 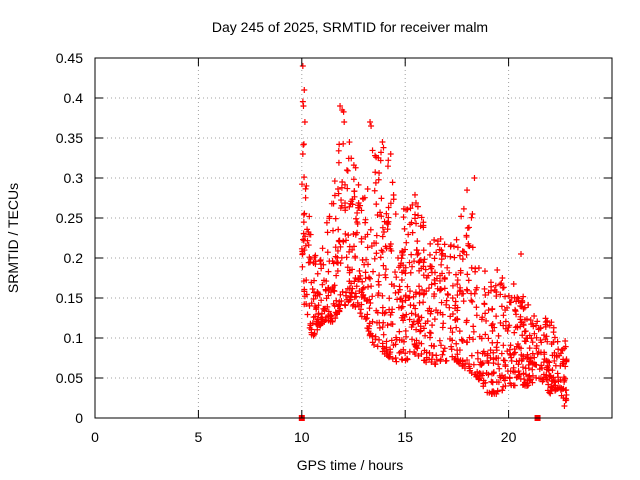 I want to click on x-tick-label: 15, so click(x=405, y=437).